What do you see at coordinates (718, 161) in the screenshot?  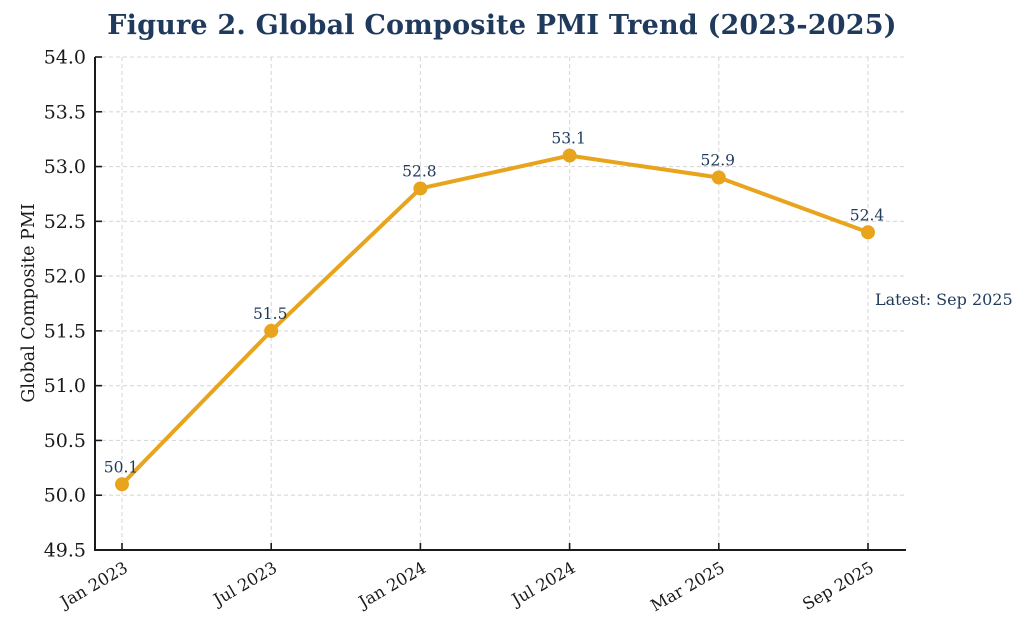 I see `data-point-label: 52.9` at bounding box center [718, 161].